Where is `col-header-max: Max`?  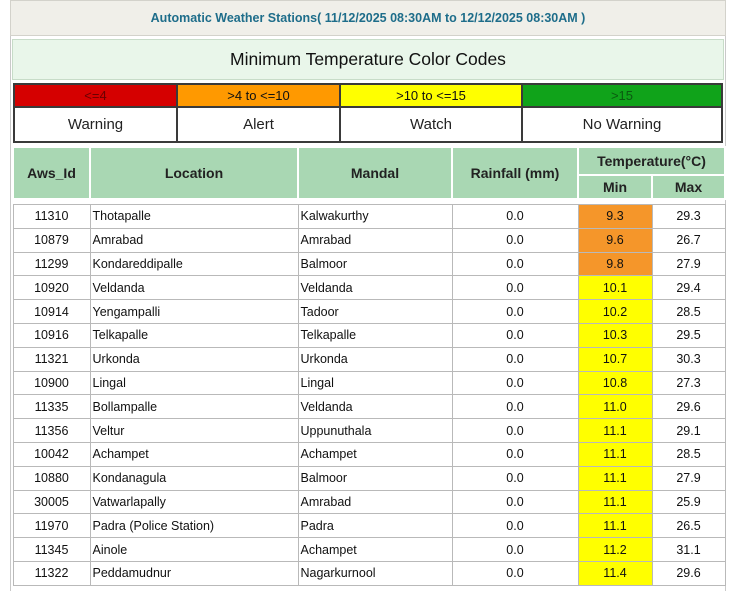
col-header-max: Max is located at coordinates (688, 187).